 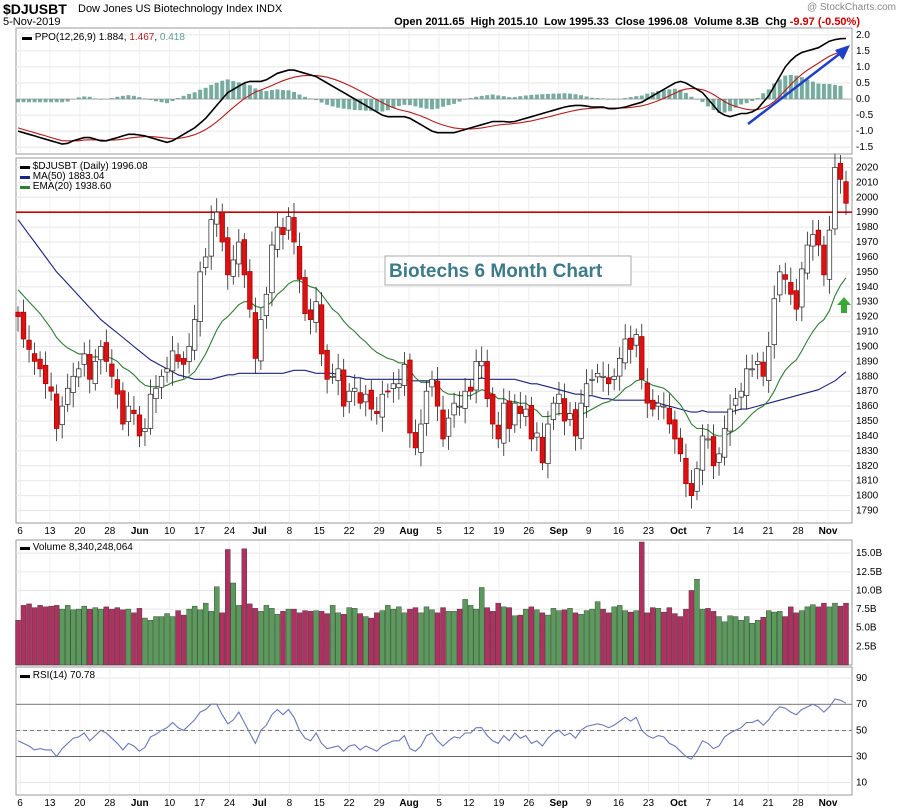 What do you see at coordinates (80, 803) in the screenshot?
I see `rsi-xtick: 20` at bounding box center [80, 803].